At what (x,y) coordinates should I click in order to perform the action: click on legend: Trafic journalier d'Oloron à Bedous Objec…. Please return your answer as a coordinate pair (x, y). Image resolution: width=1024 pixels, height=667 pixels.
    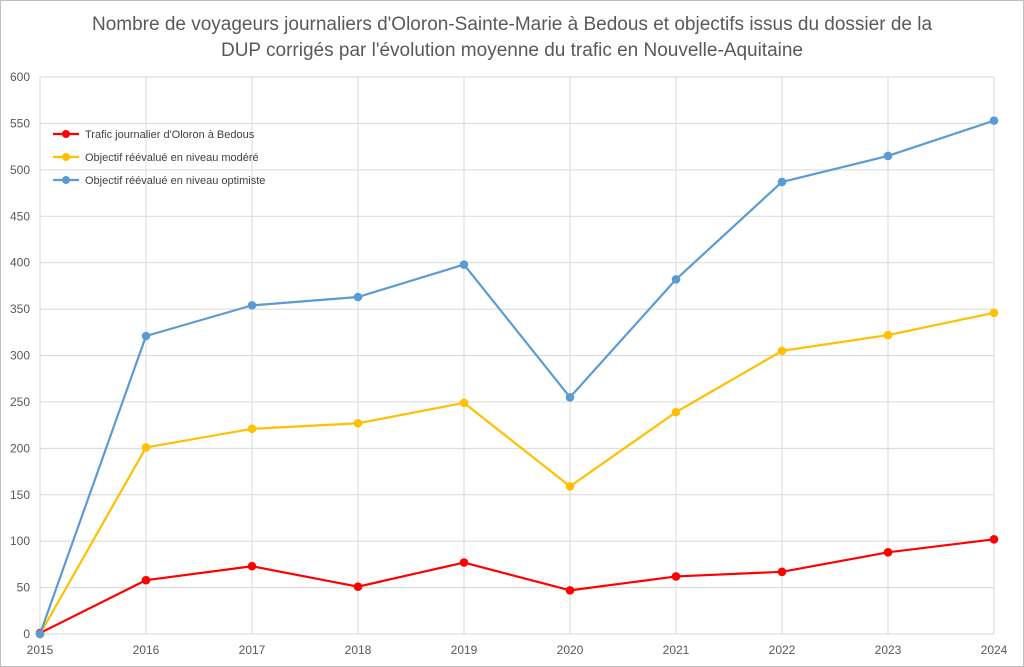
    Looking at the image, I should click on (159, 158).